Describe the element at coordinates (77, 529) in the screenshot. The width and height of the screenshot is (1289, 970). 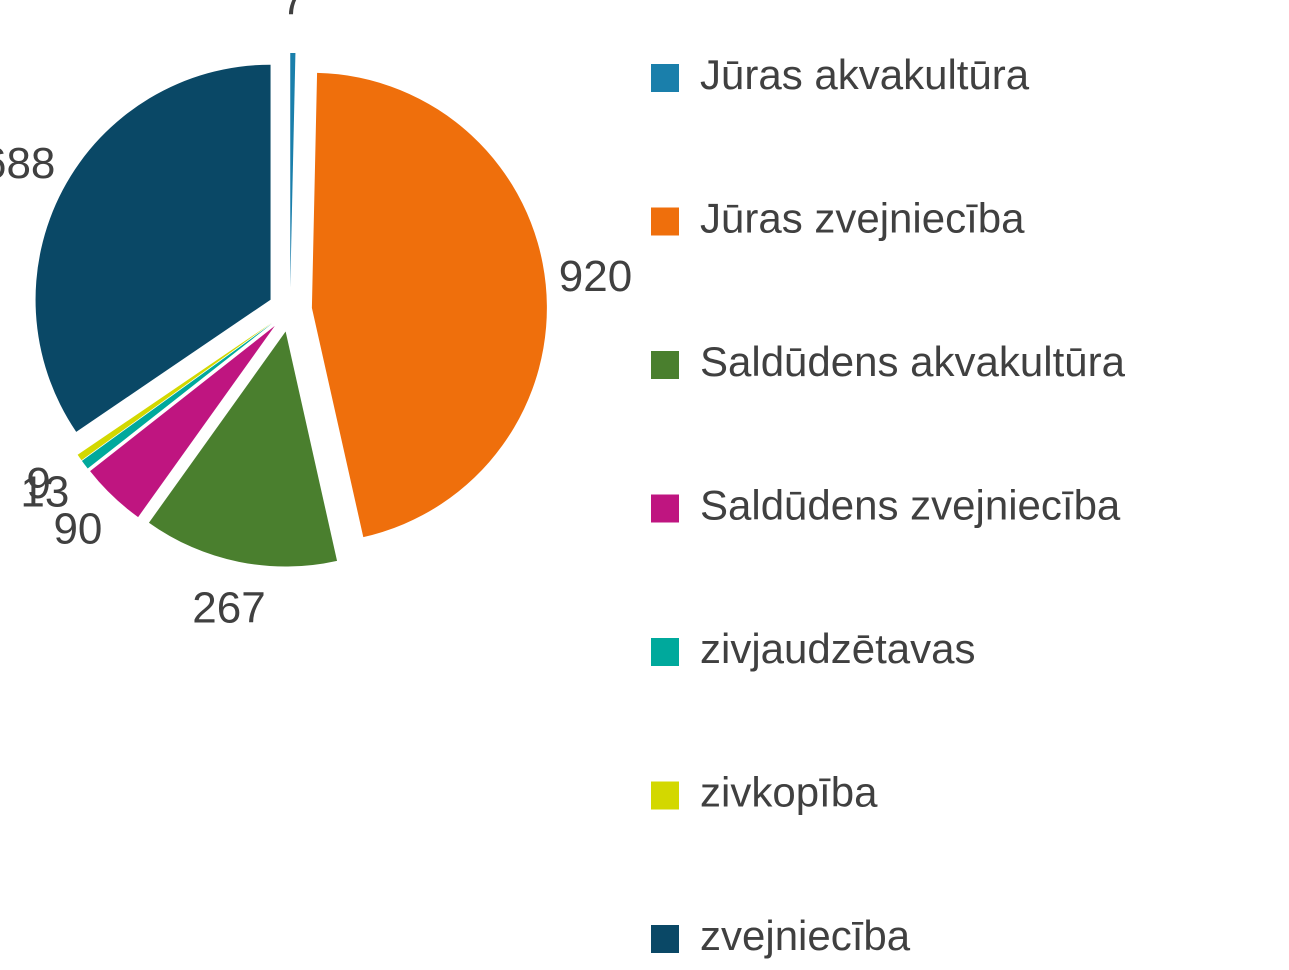
I see `data-label: 90` at that location.